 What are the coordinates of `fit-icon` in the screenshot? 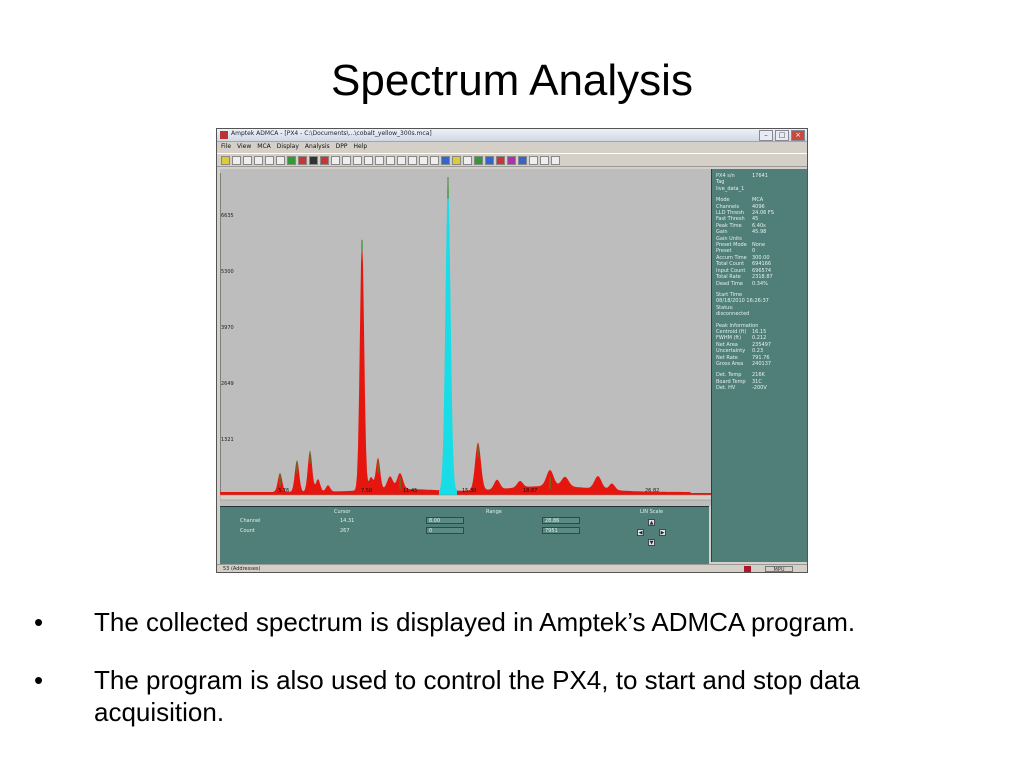 It's located at (423, 160).